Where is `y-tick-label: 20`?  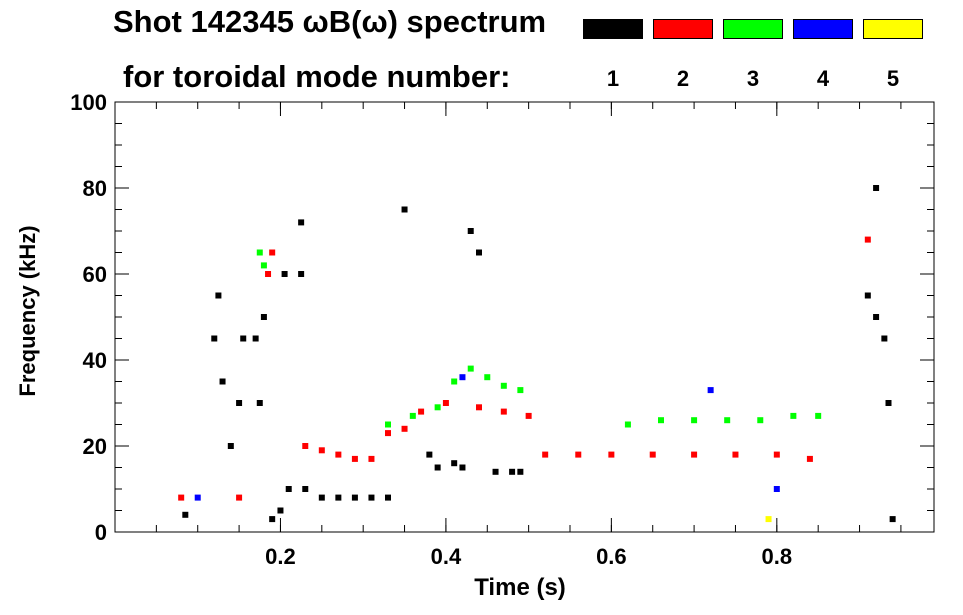 y-tick-label: 20 is located at coordinates (95, 446).